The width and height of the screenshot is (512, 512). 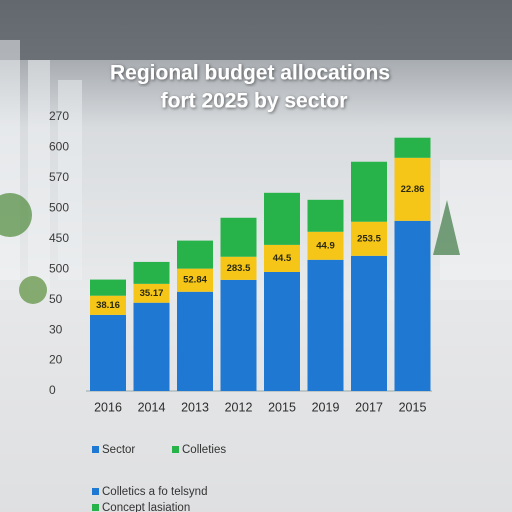 What do you see at coordinates (59, 147) in the screenshot?
I see `y-axis-label: 600` at bounding box center [59, 147].